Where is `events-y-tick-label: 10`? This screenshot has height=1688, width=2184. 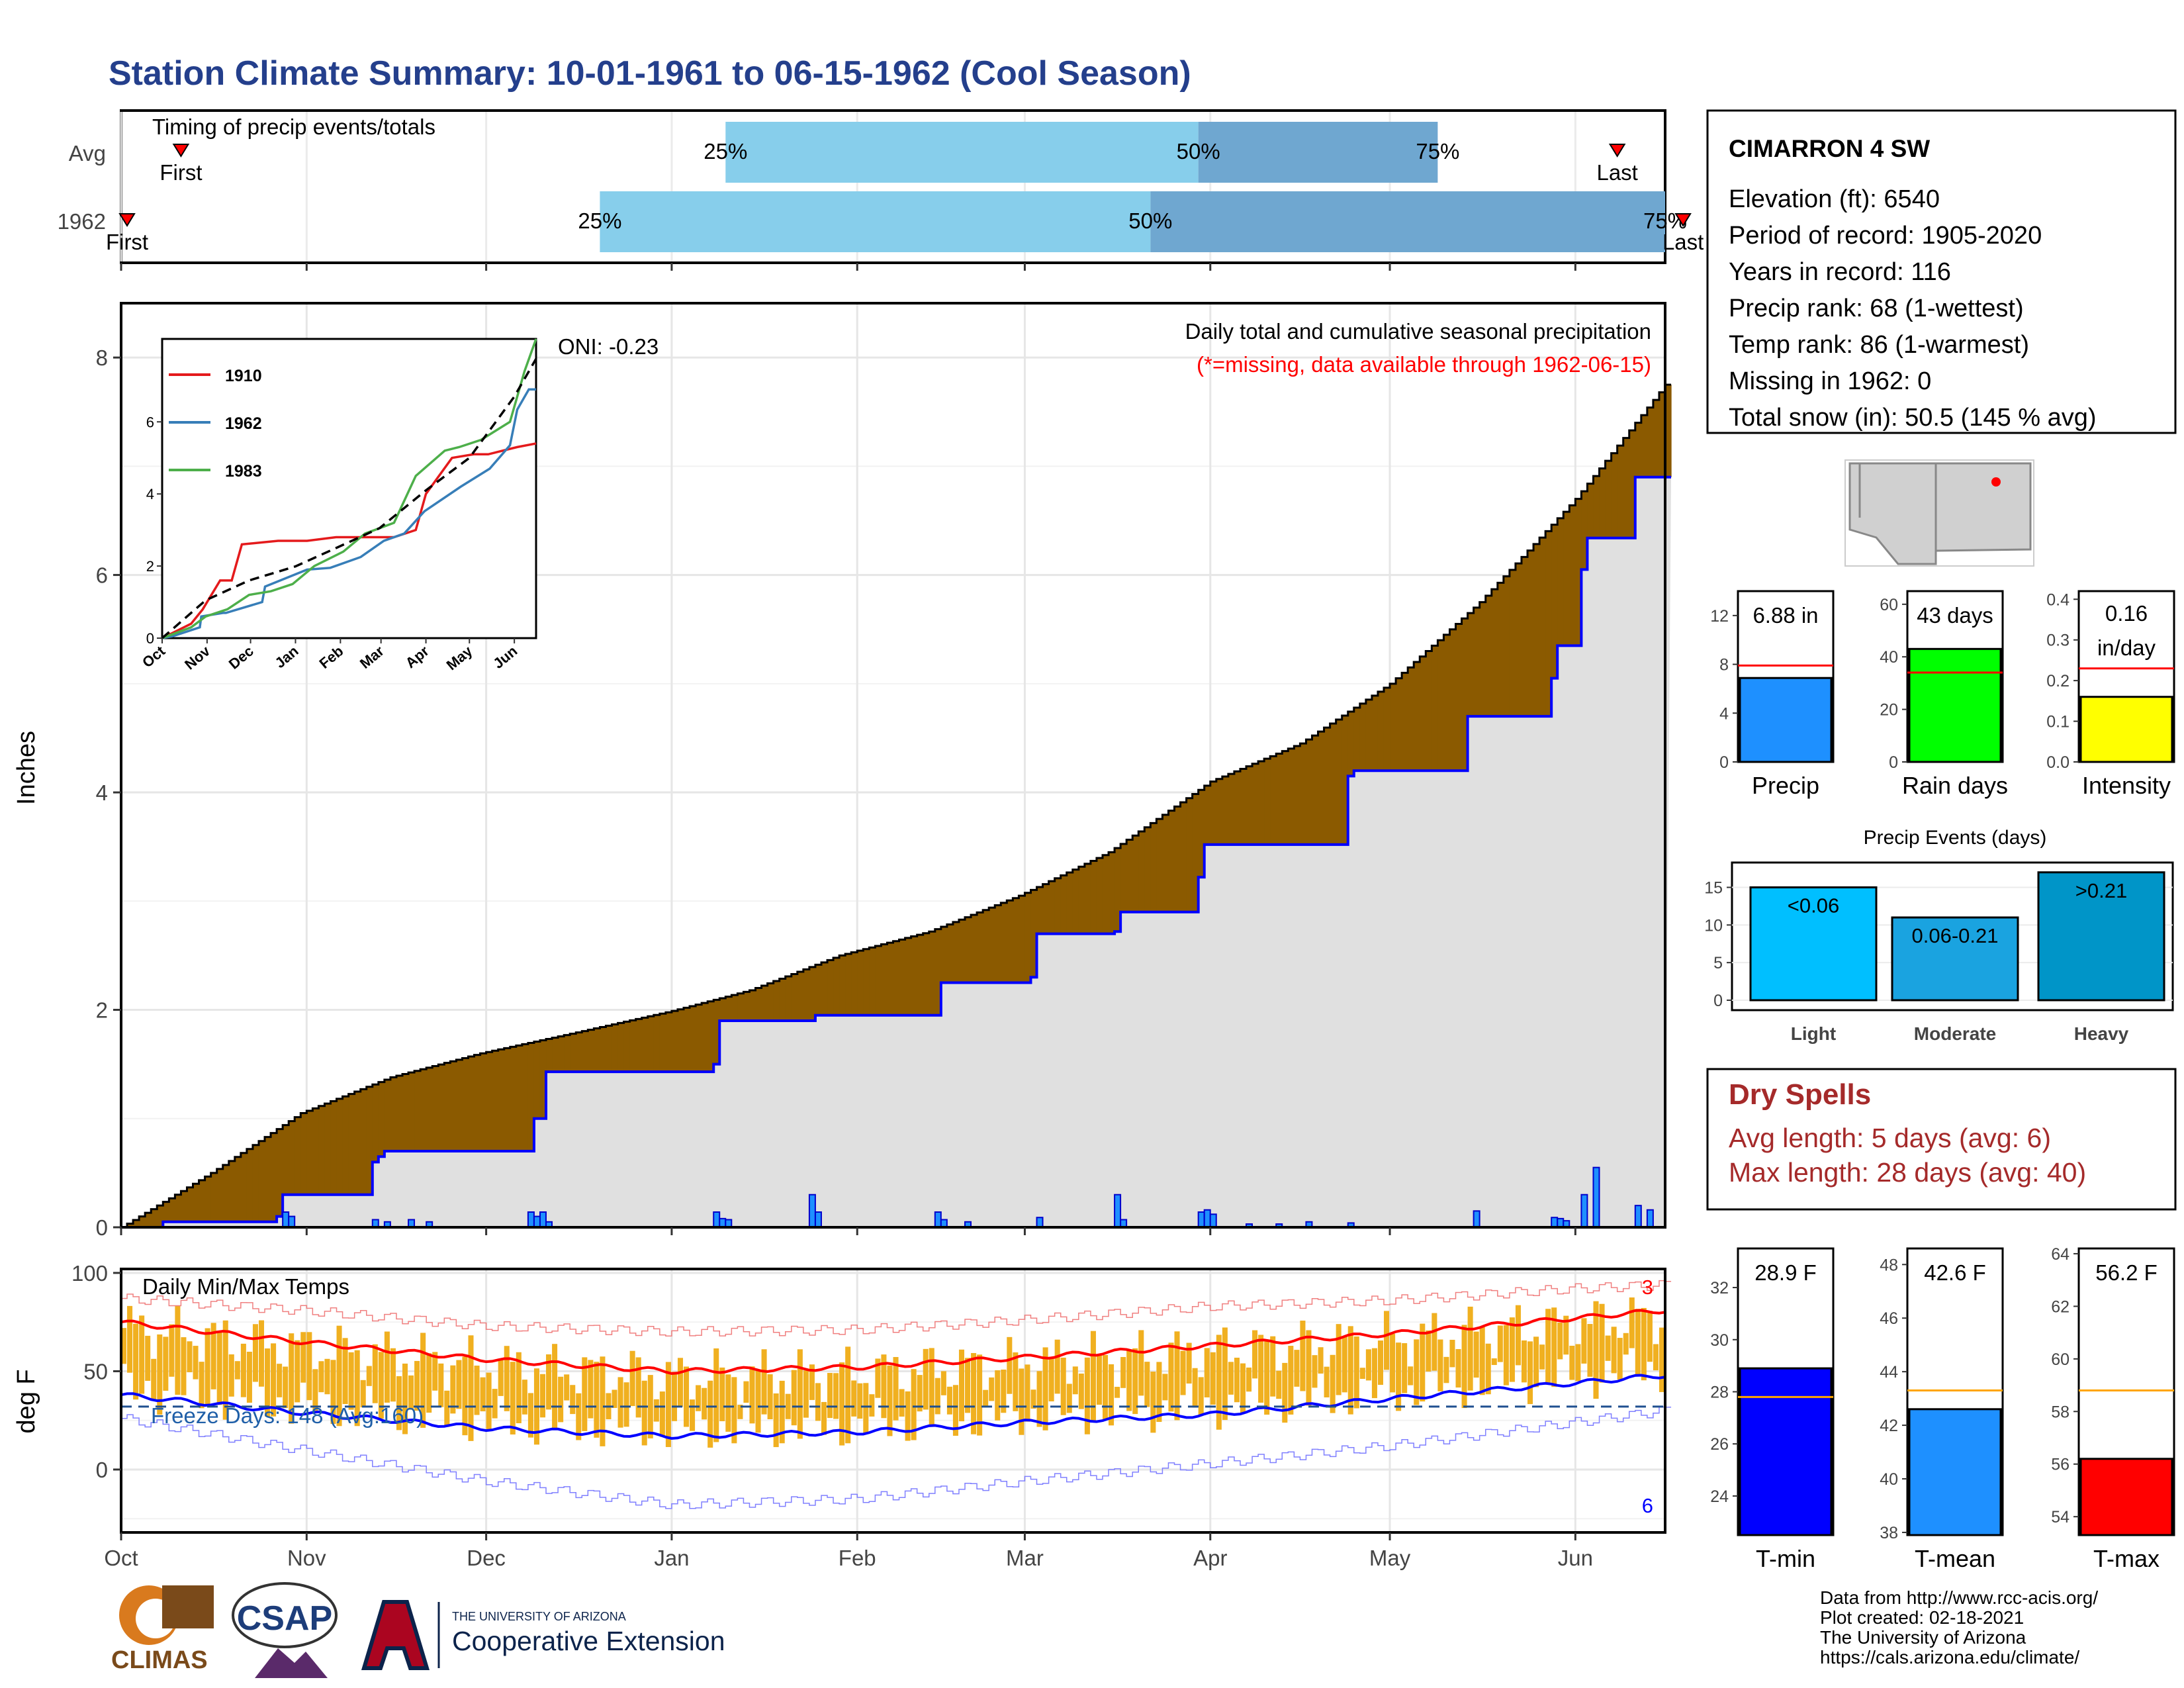 events-y-tick-label: 10 is located at coordinates (1713, 925).